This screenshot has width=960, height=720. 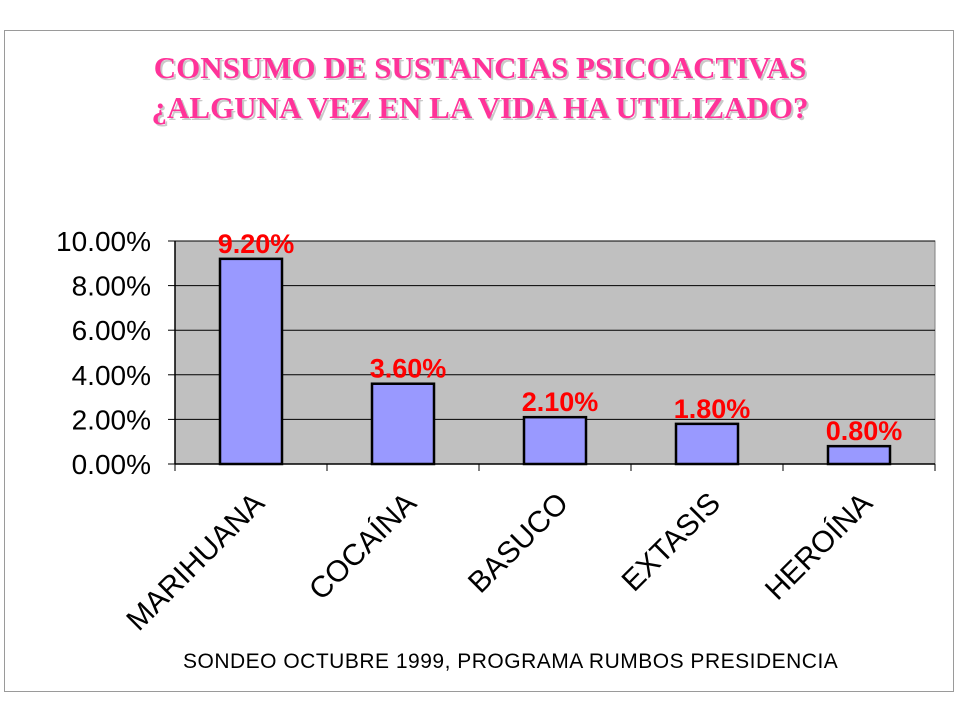 I want to click on data-label: 9.20%, so click(x=256, y=244).